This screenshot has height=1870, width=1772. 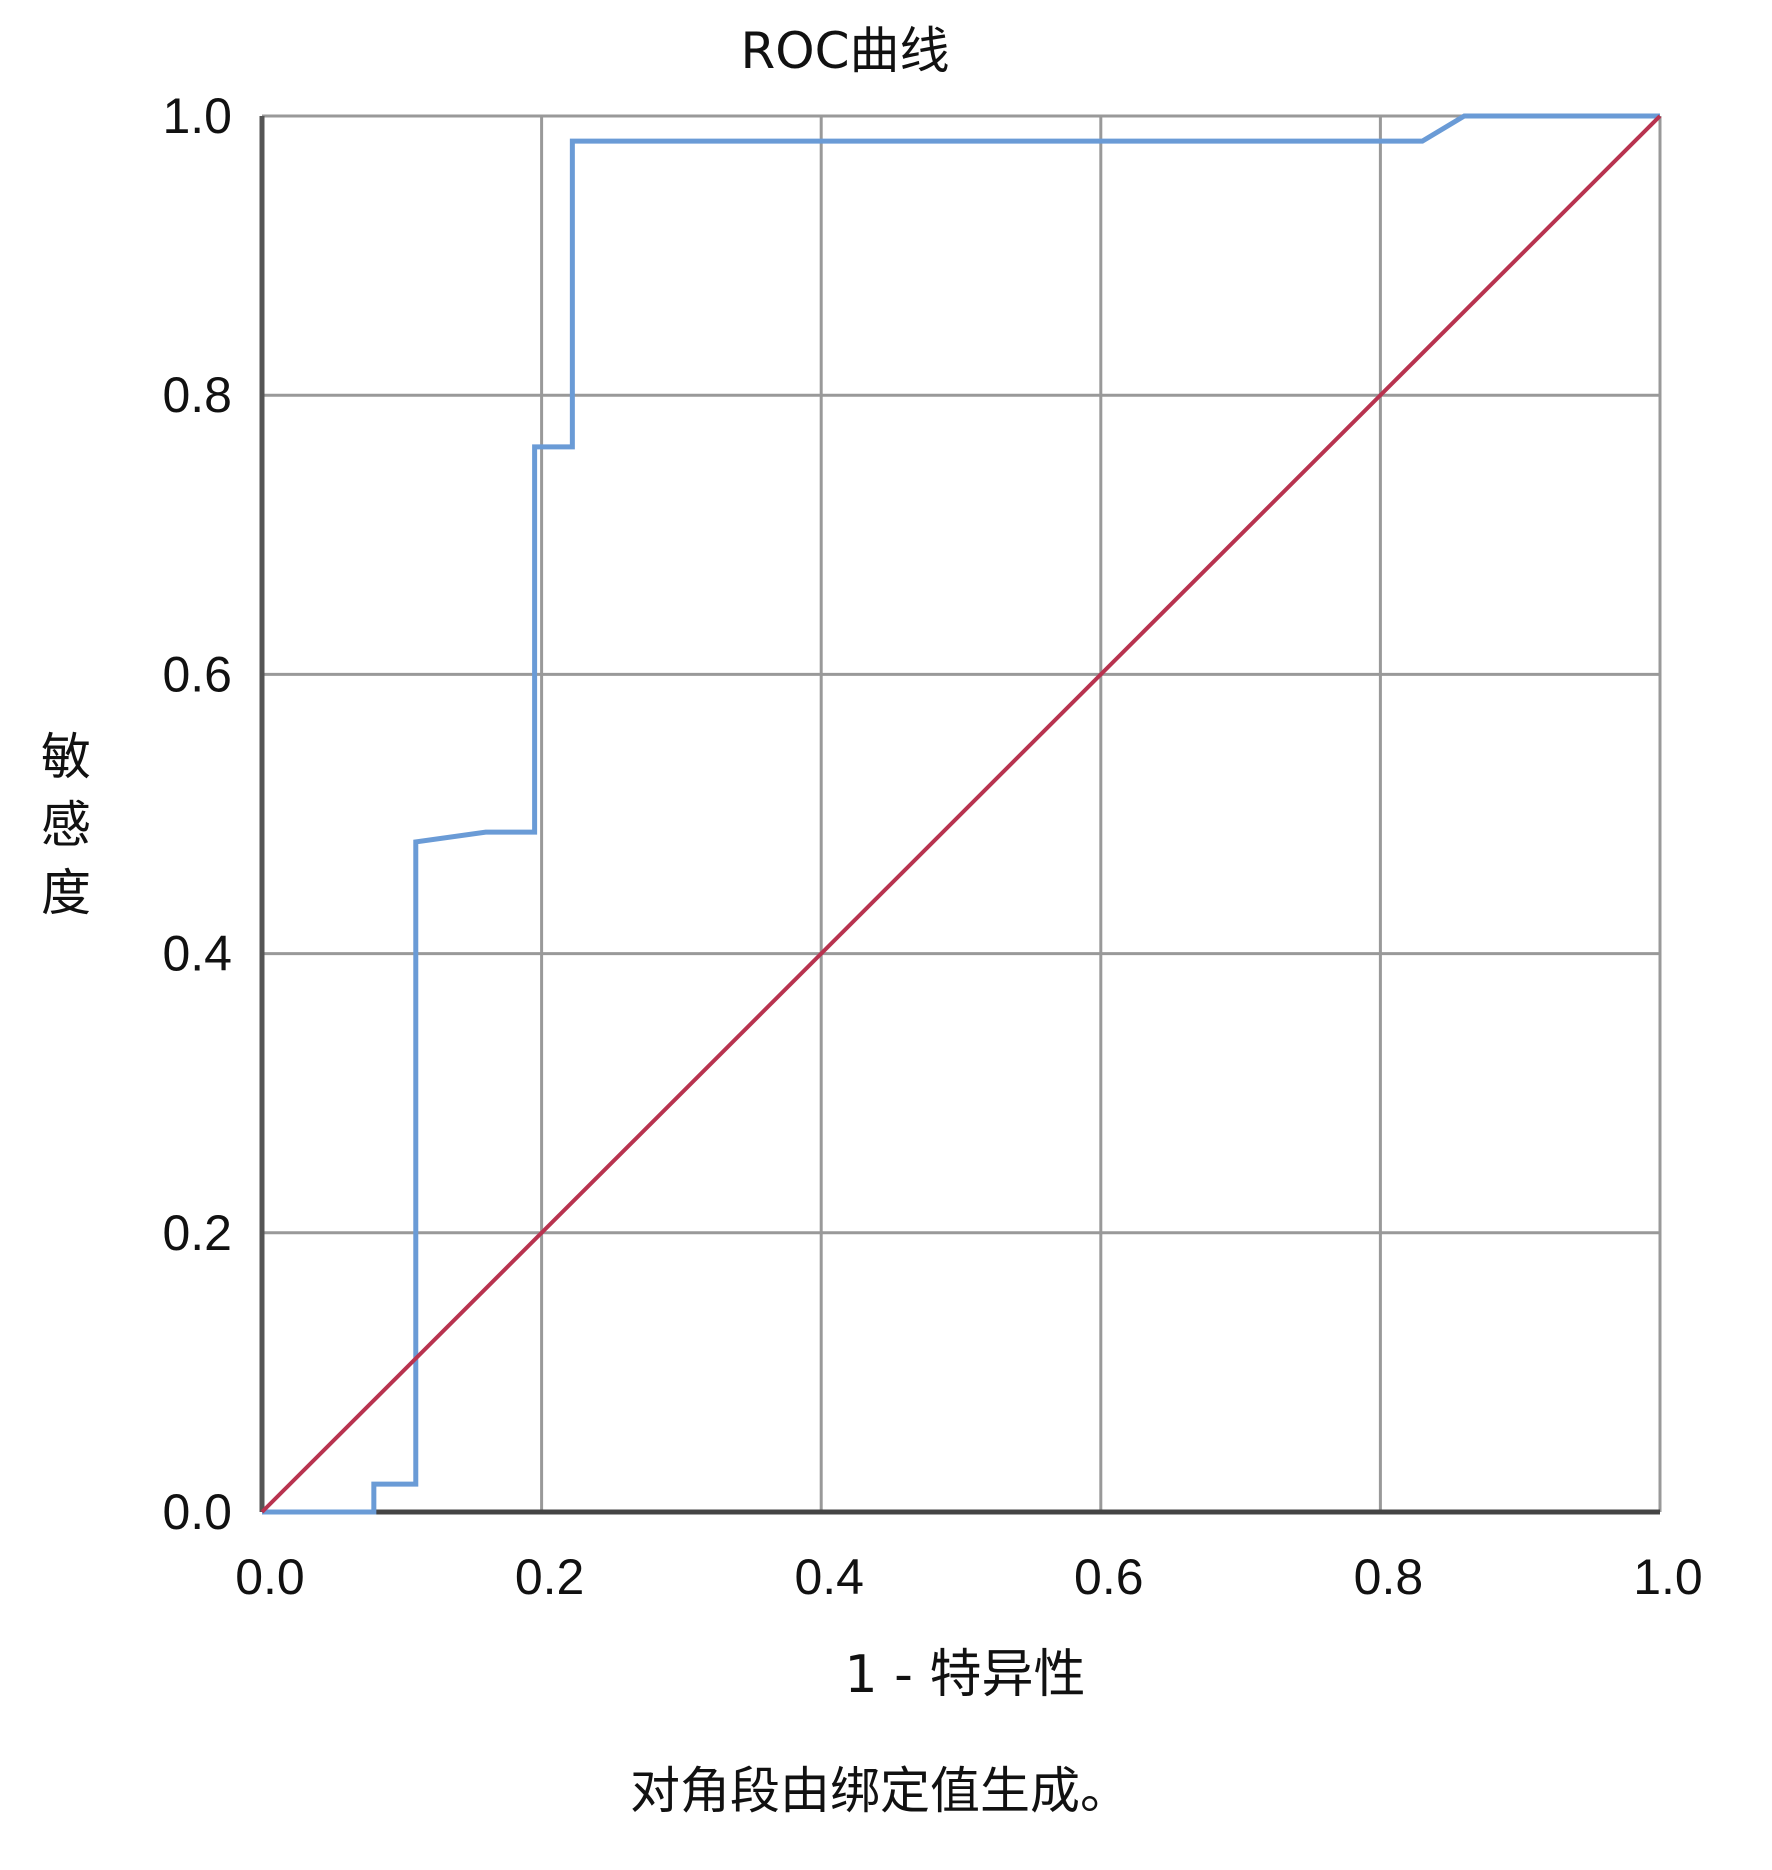 What do you see at coordinates (62, 832) in the screenshot?
I see `y-axis-label: 敏感度` at bounding box center [62, 832].